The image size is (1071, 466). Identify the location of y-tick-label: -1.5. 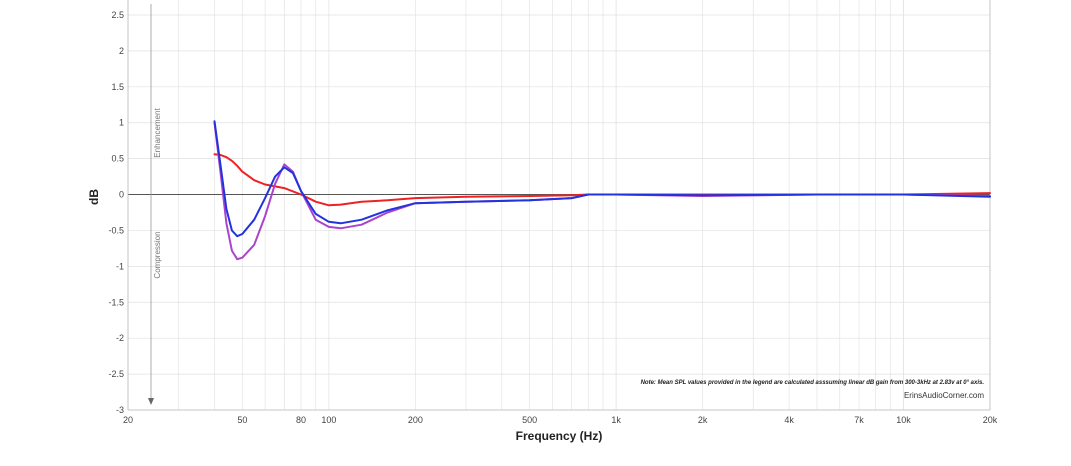
(116, 302).